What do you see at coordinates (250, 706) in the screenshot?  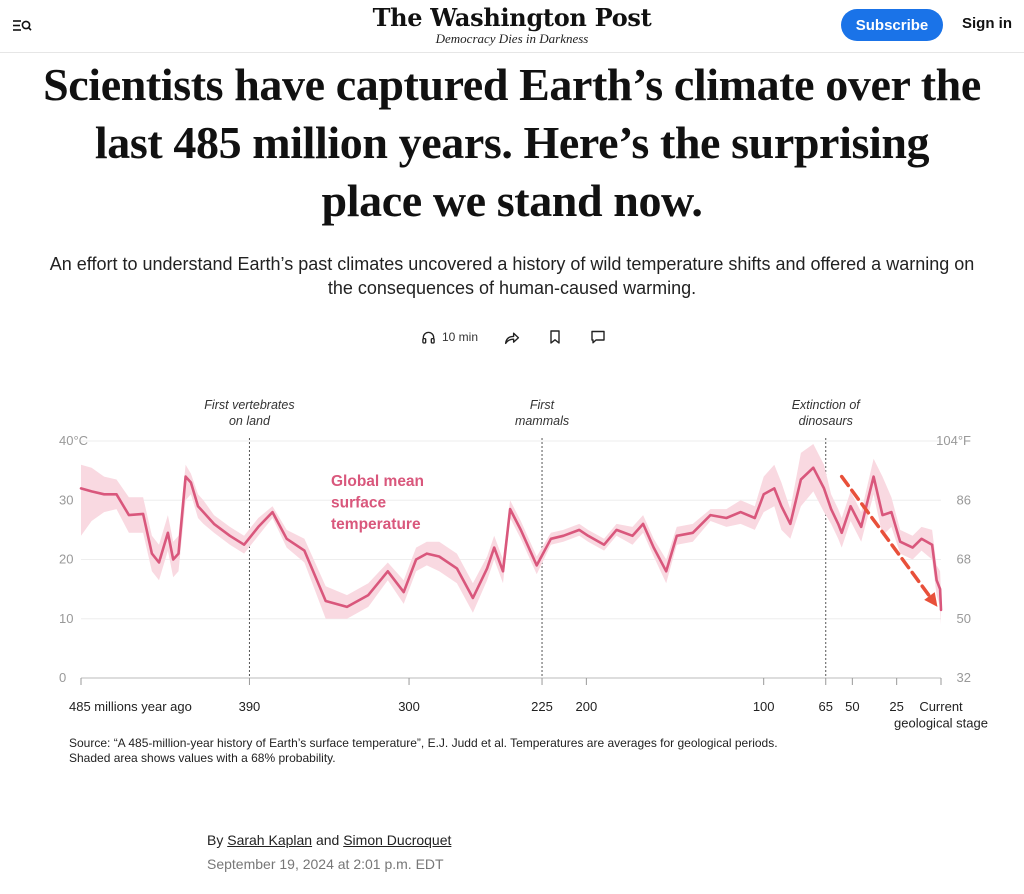 I see `x-tick-label: 390` at bounding box center [250, 706].